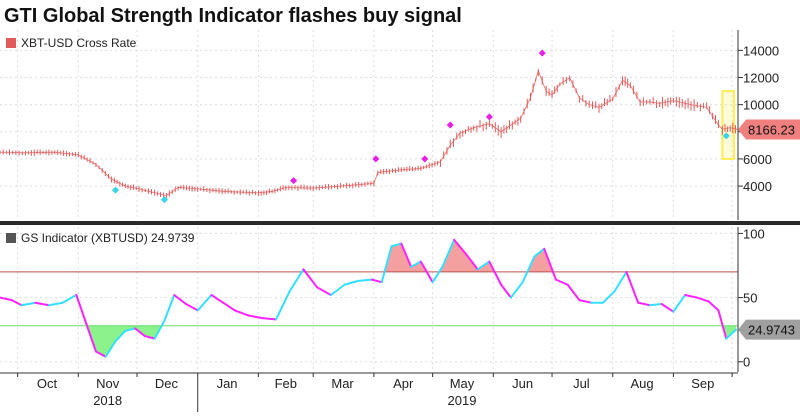  Describe the element at coordinates (227, 383) in the screenshot. I see `x-tick-label: Jan` at that location.